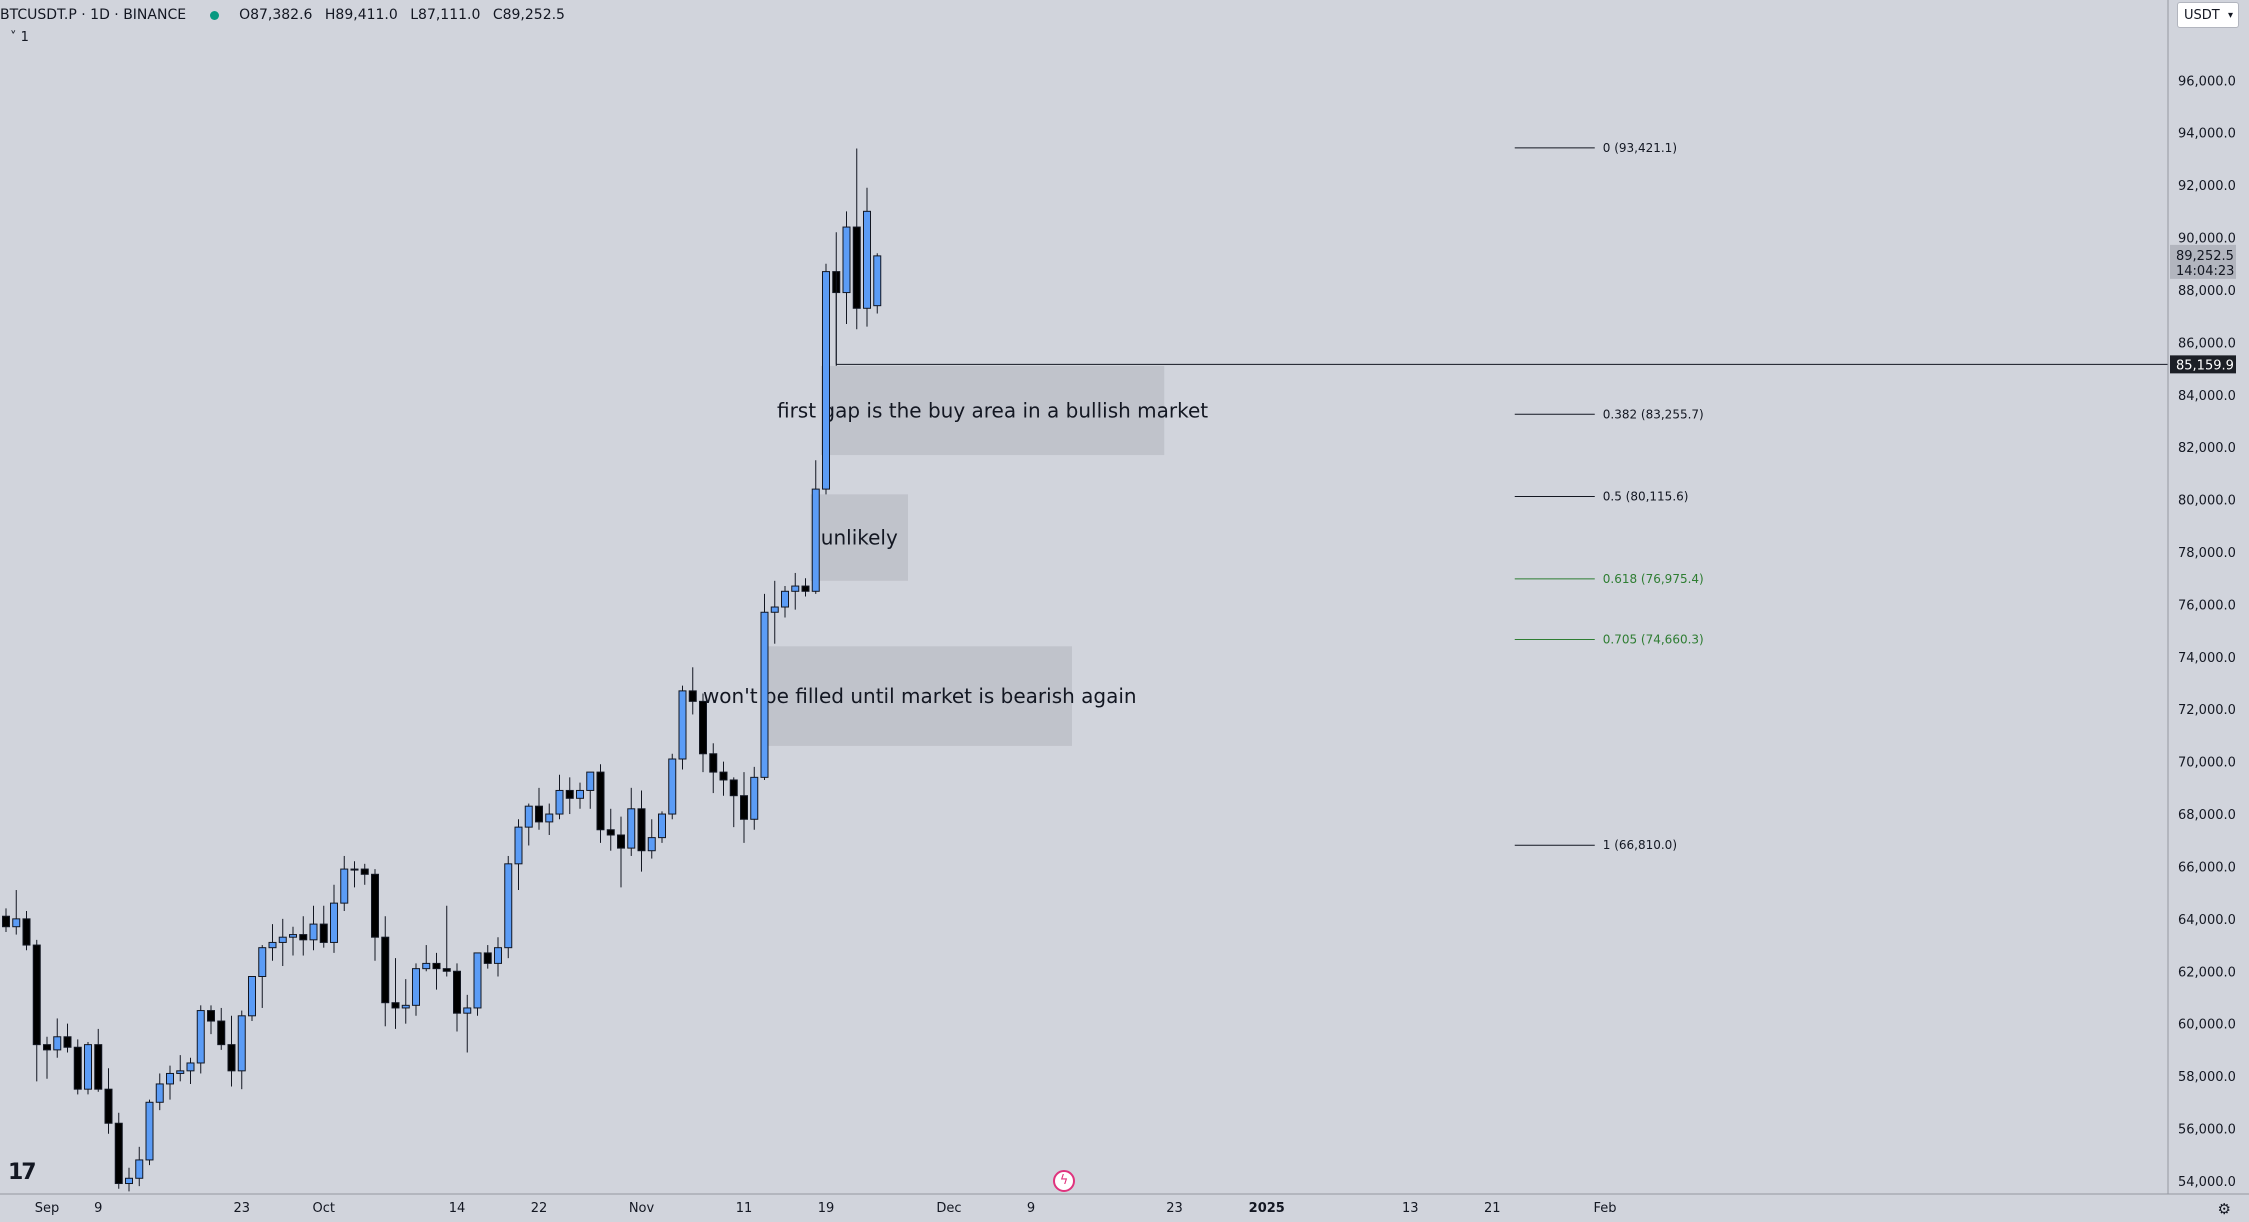 The height and width of the screenshot is (1222, 2249). I want to click on x-tick-label: 11, so click(744, 1208).